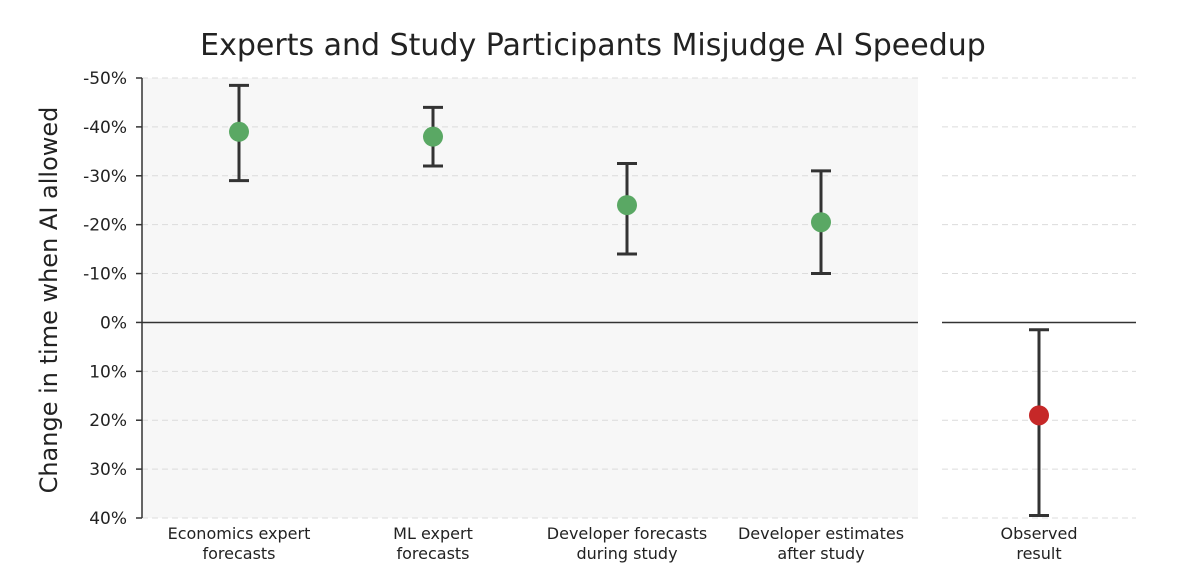 This screenshot has height=583, width=1200. Describe the element at coordinates (627, 543) in the screenshot. I see `category-label: Developer forecasts during study` at that location.